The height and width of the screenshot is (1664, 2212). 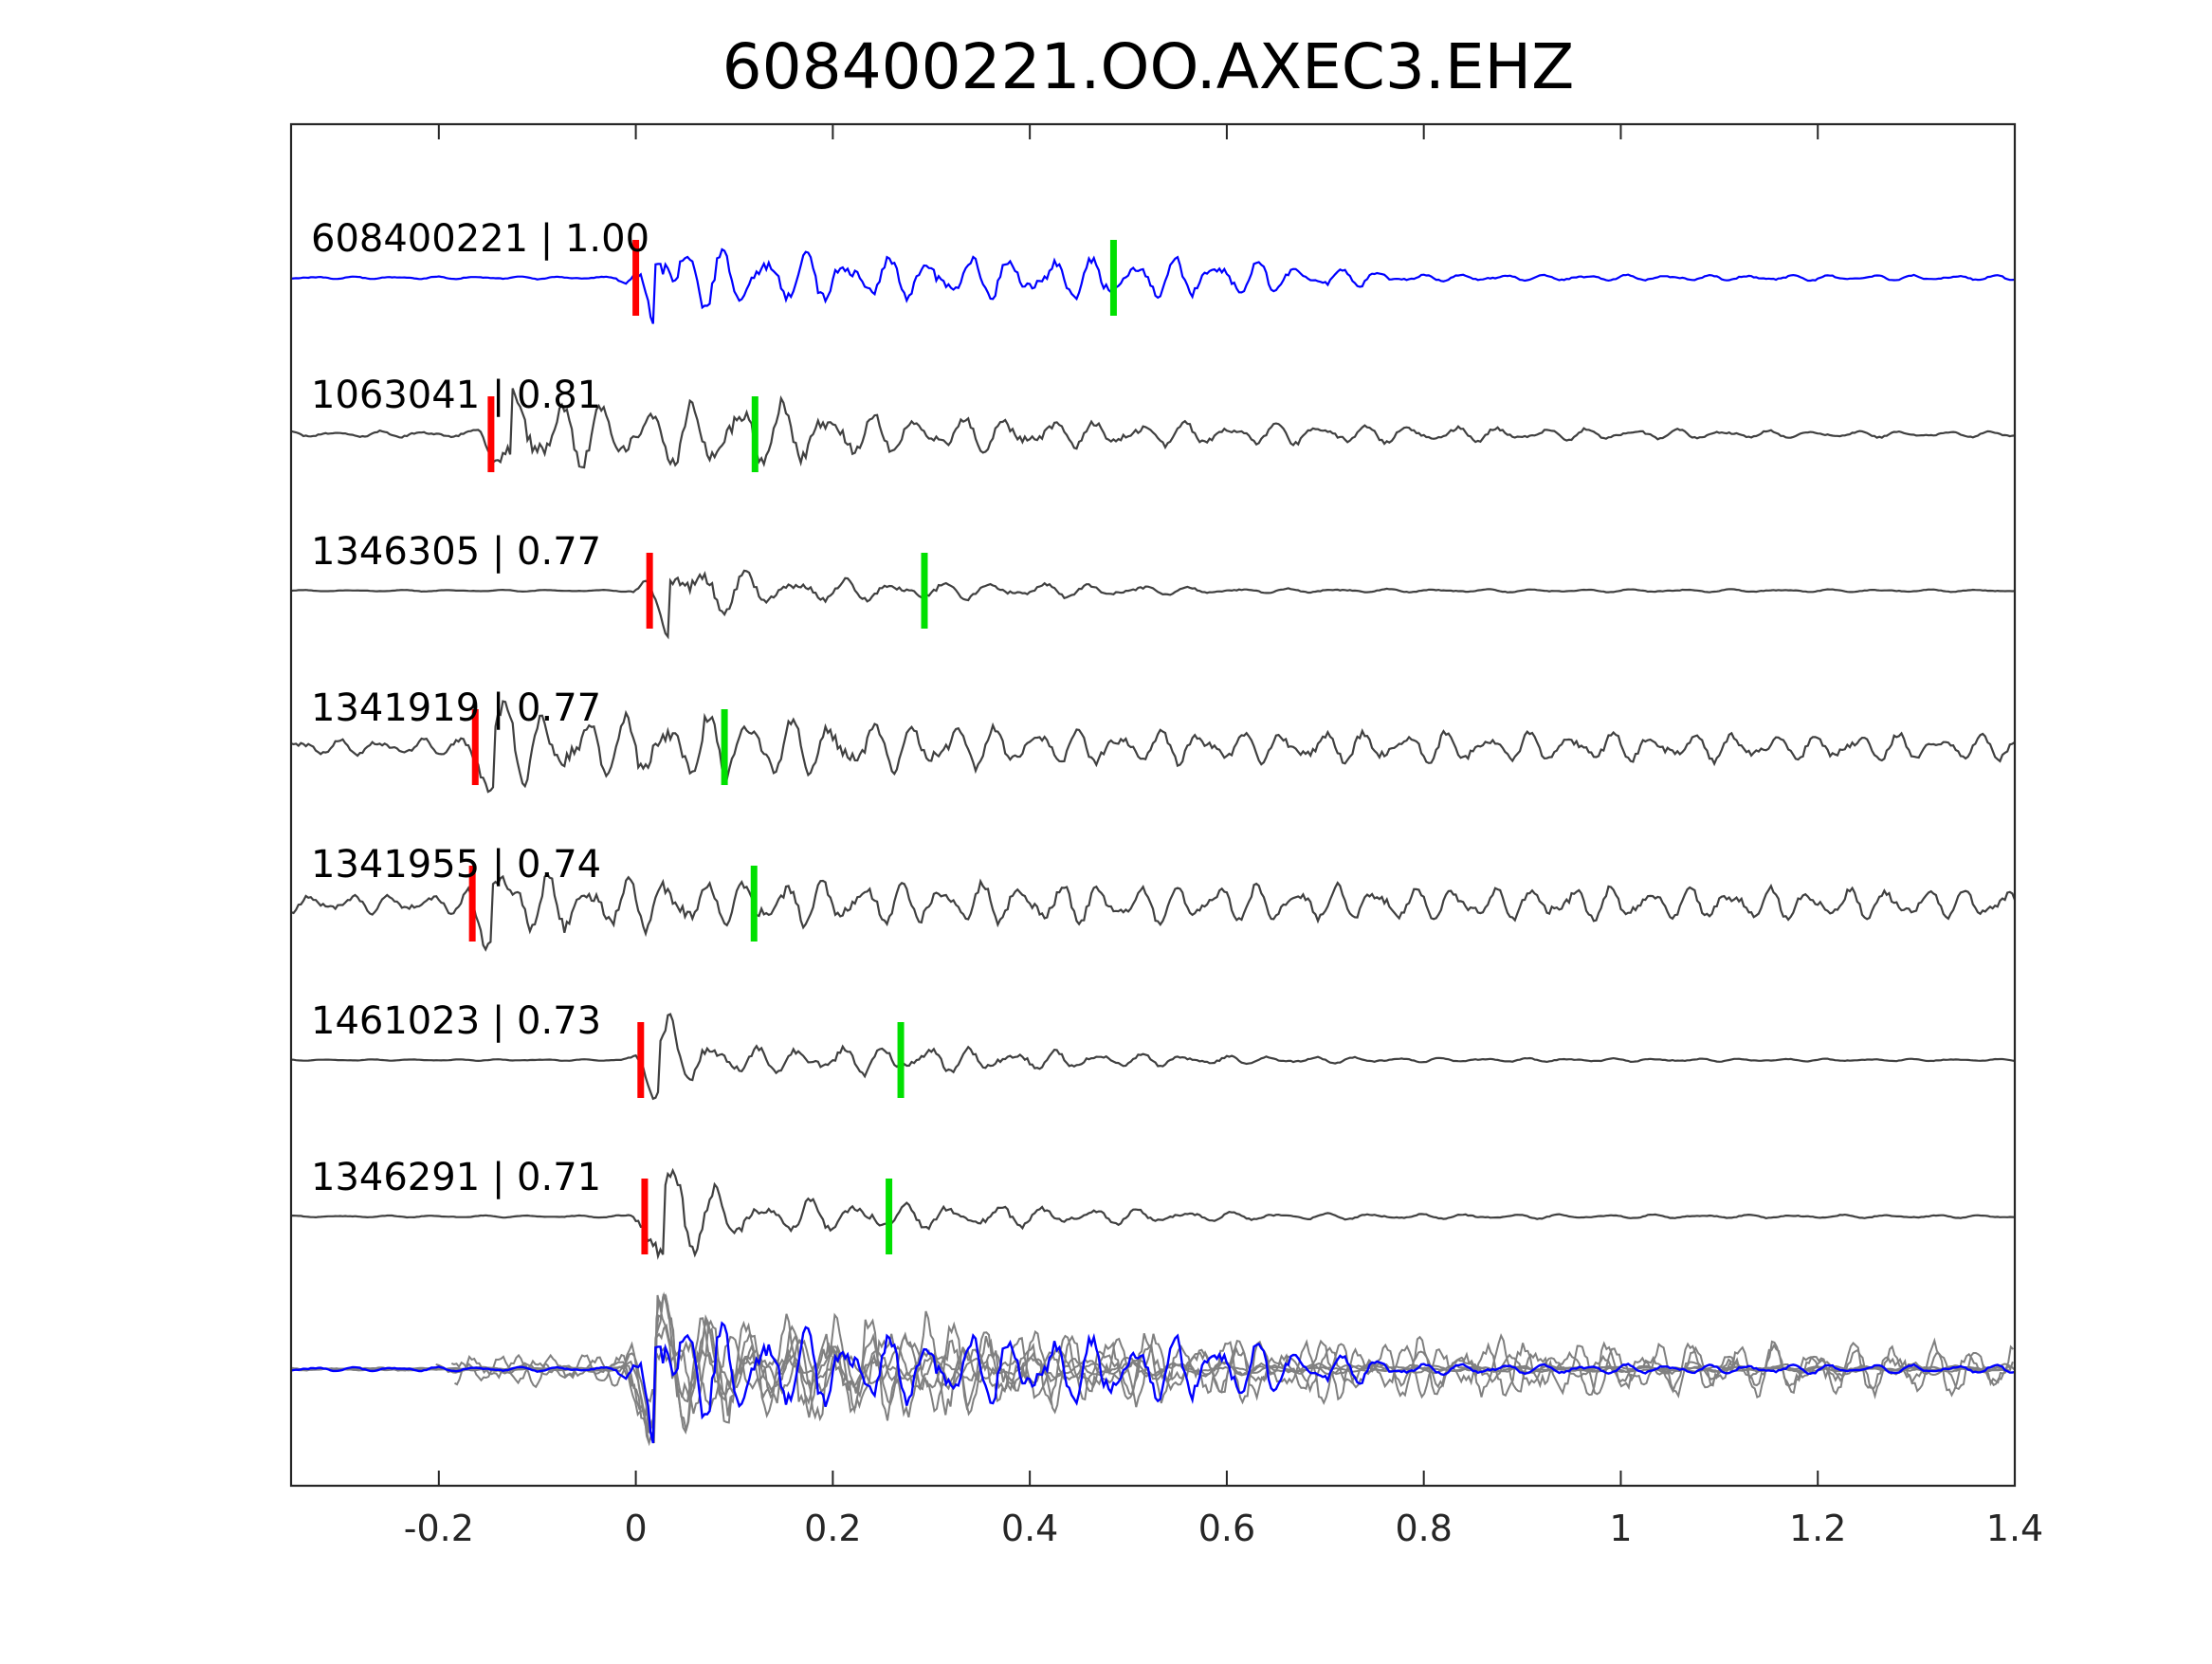 I want to click on trace-label-1461023: 1461023 | 0.73, so click(x=456, y=1021).